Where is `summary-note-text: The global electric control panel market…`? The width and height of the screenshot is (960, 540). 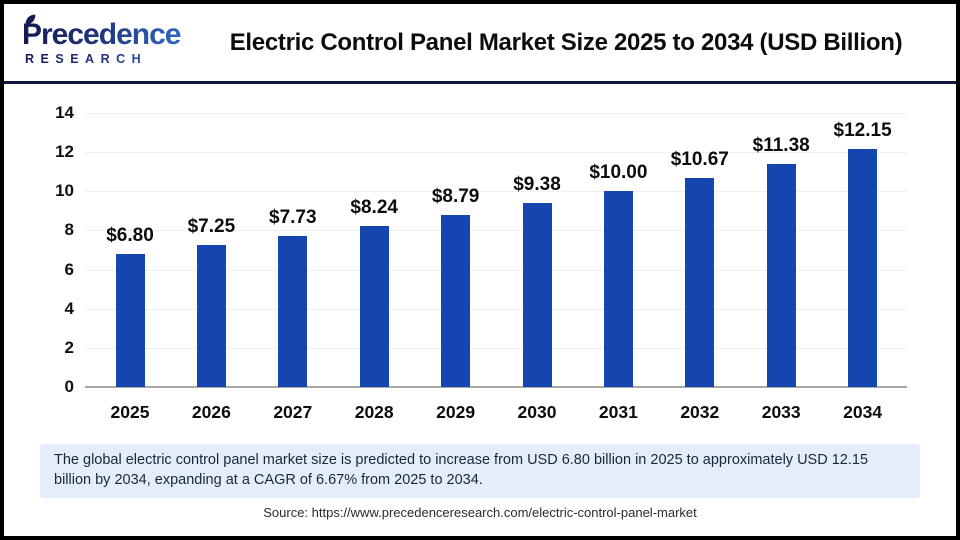 summary-note-text: The global electric control panel market… is located at coordinates (461, 470).